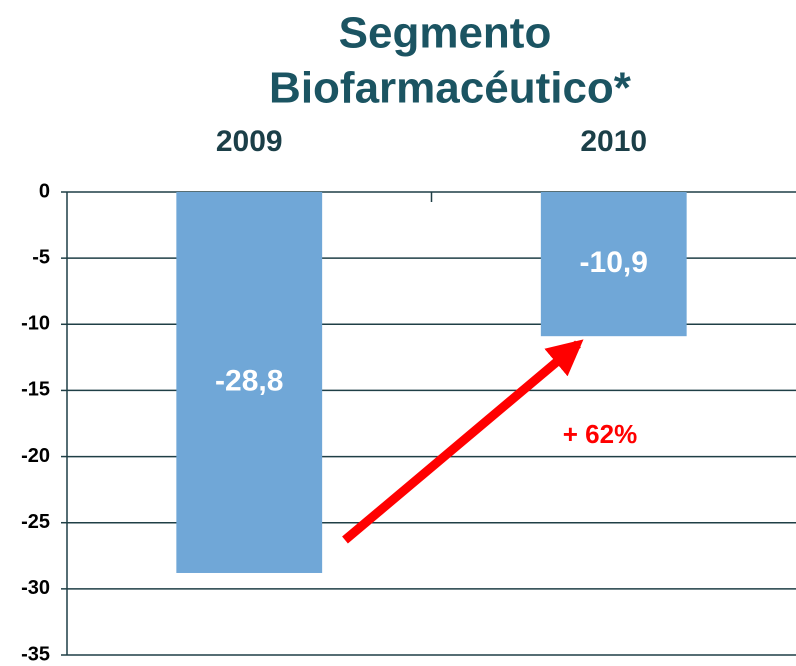 The width and height of the screenshot is (796, 666). I want to click on data-label: -10,9, so click(614, 262).